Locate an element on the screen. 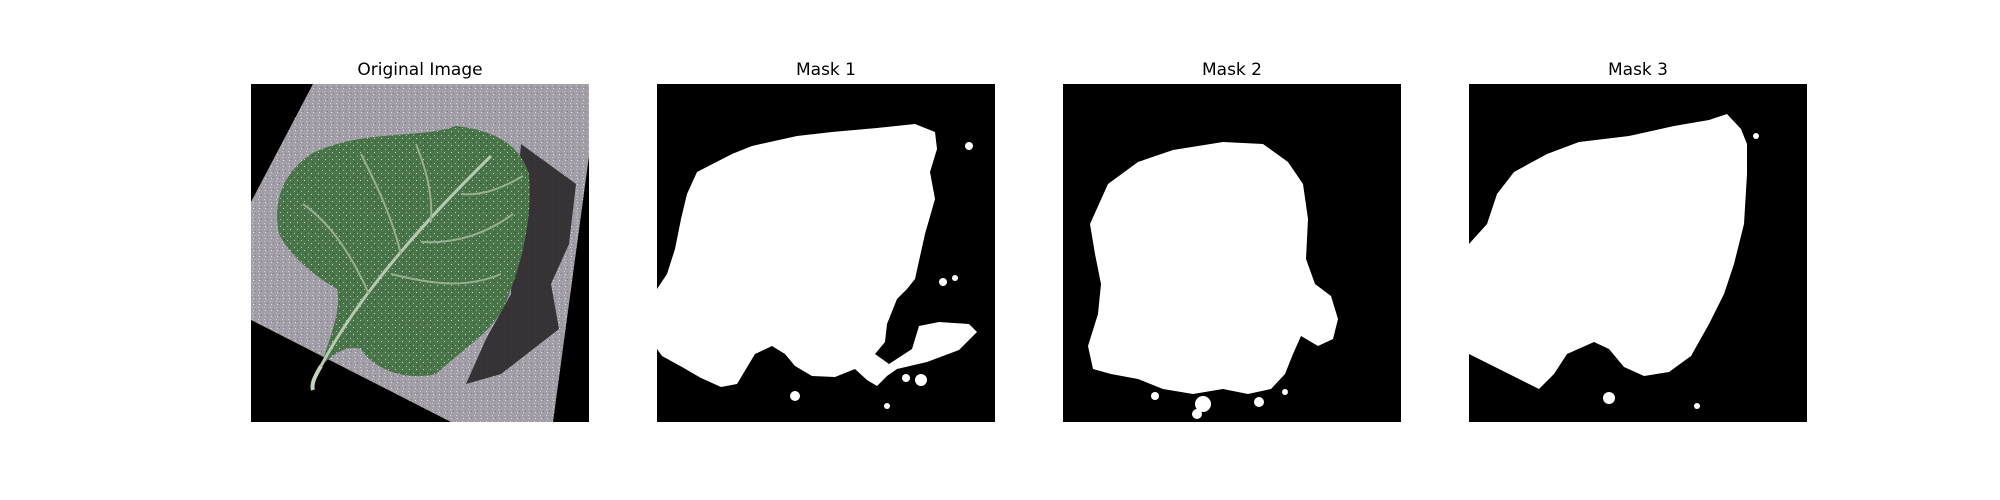 Image resolution: width=2000 pixels, height=500 pixels. original-image is located at coordinates (420, 253).